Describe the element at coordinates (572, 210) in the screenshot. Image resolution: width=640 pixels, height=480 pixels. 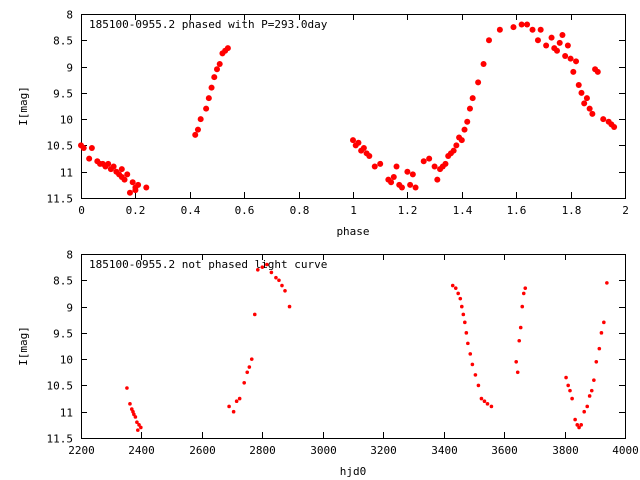
I see `x-tick-label: 1.8` at that location.